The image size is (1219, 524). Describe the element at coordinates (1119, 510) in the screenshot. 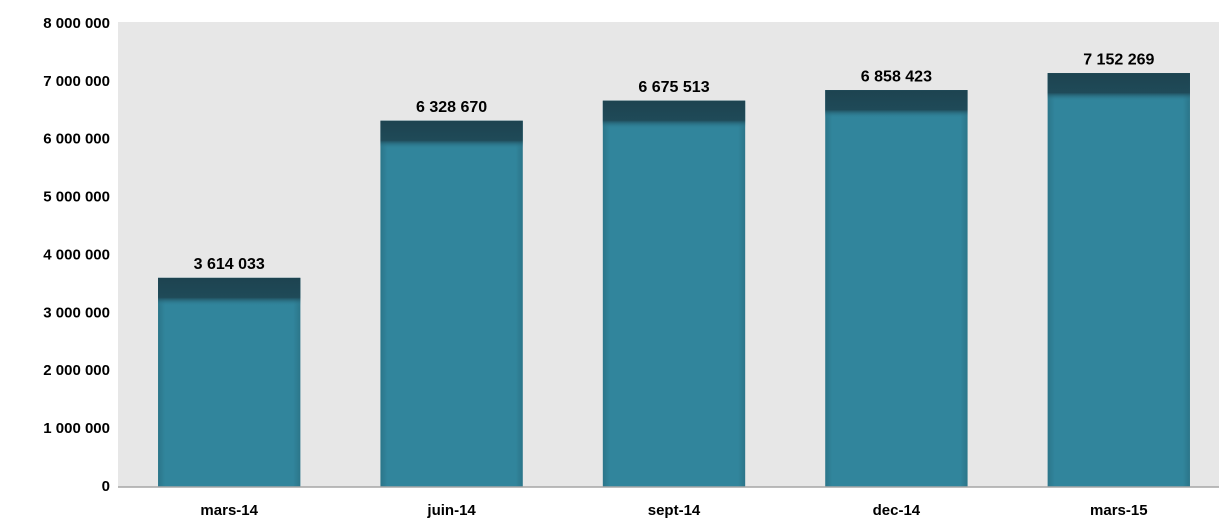

I see `x-tick-label: mars-15` at that location.